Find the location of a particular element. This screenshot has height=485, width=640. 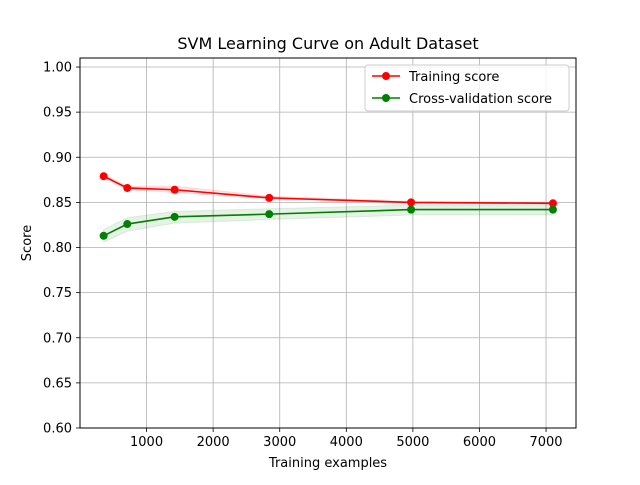

y-tick-label: 0.60 is located at coordinates (57, 429).